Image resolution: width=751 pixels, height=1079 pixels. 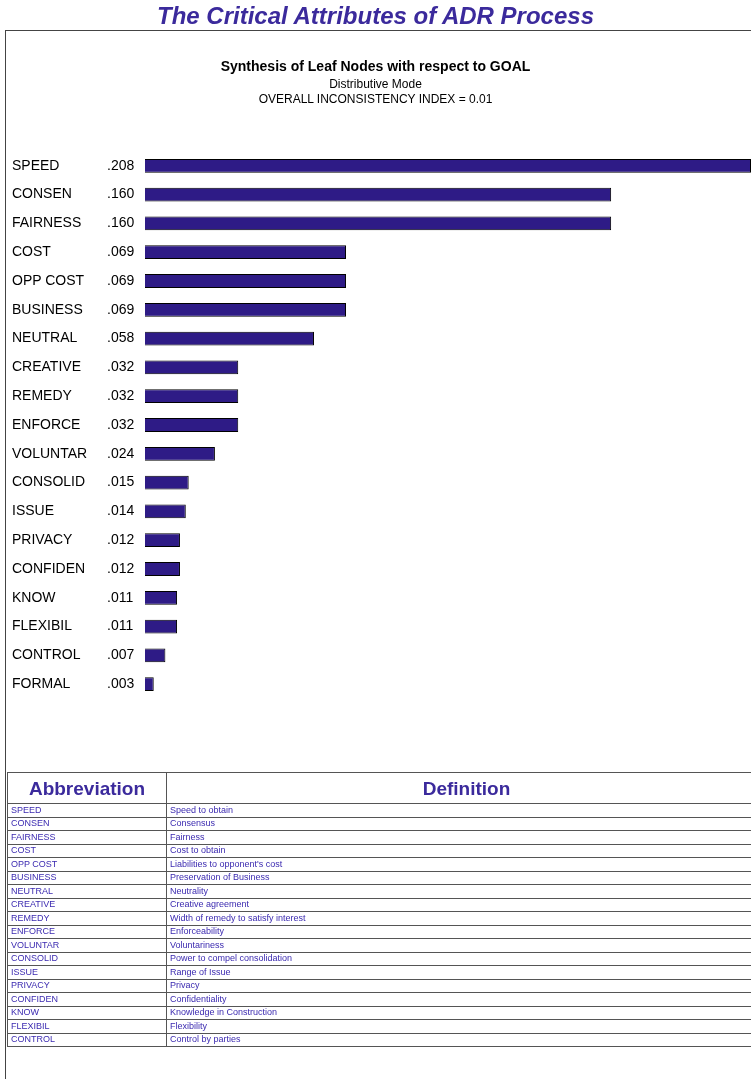 What do you see at coordinates (458, 986) in the screenshot?
I see `text: Privacy` at bounding box center [458, 986].